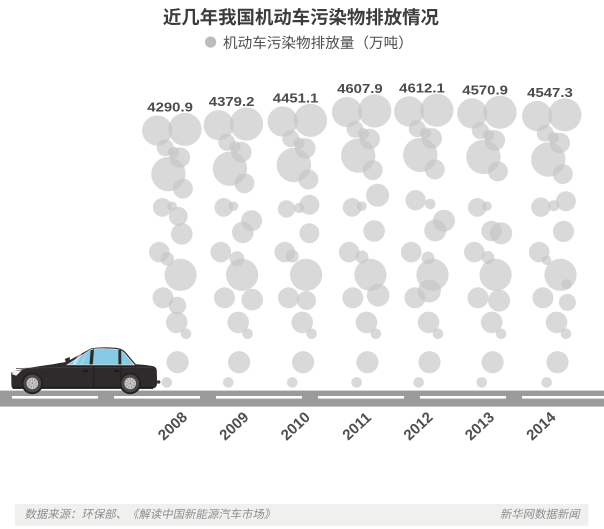  What do you see at coordinates (232, 101) in the screenshot?
I see `svg-text: 4379.2` at bounding box center [232, 101].